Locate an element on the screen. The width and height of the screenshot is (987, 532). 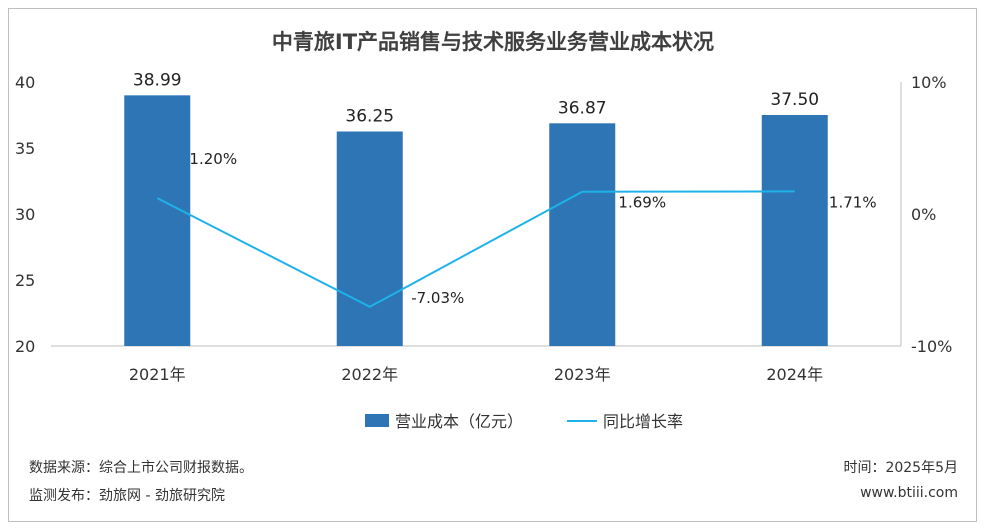
growth-line is located at coordinates (475, 249).